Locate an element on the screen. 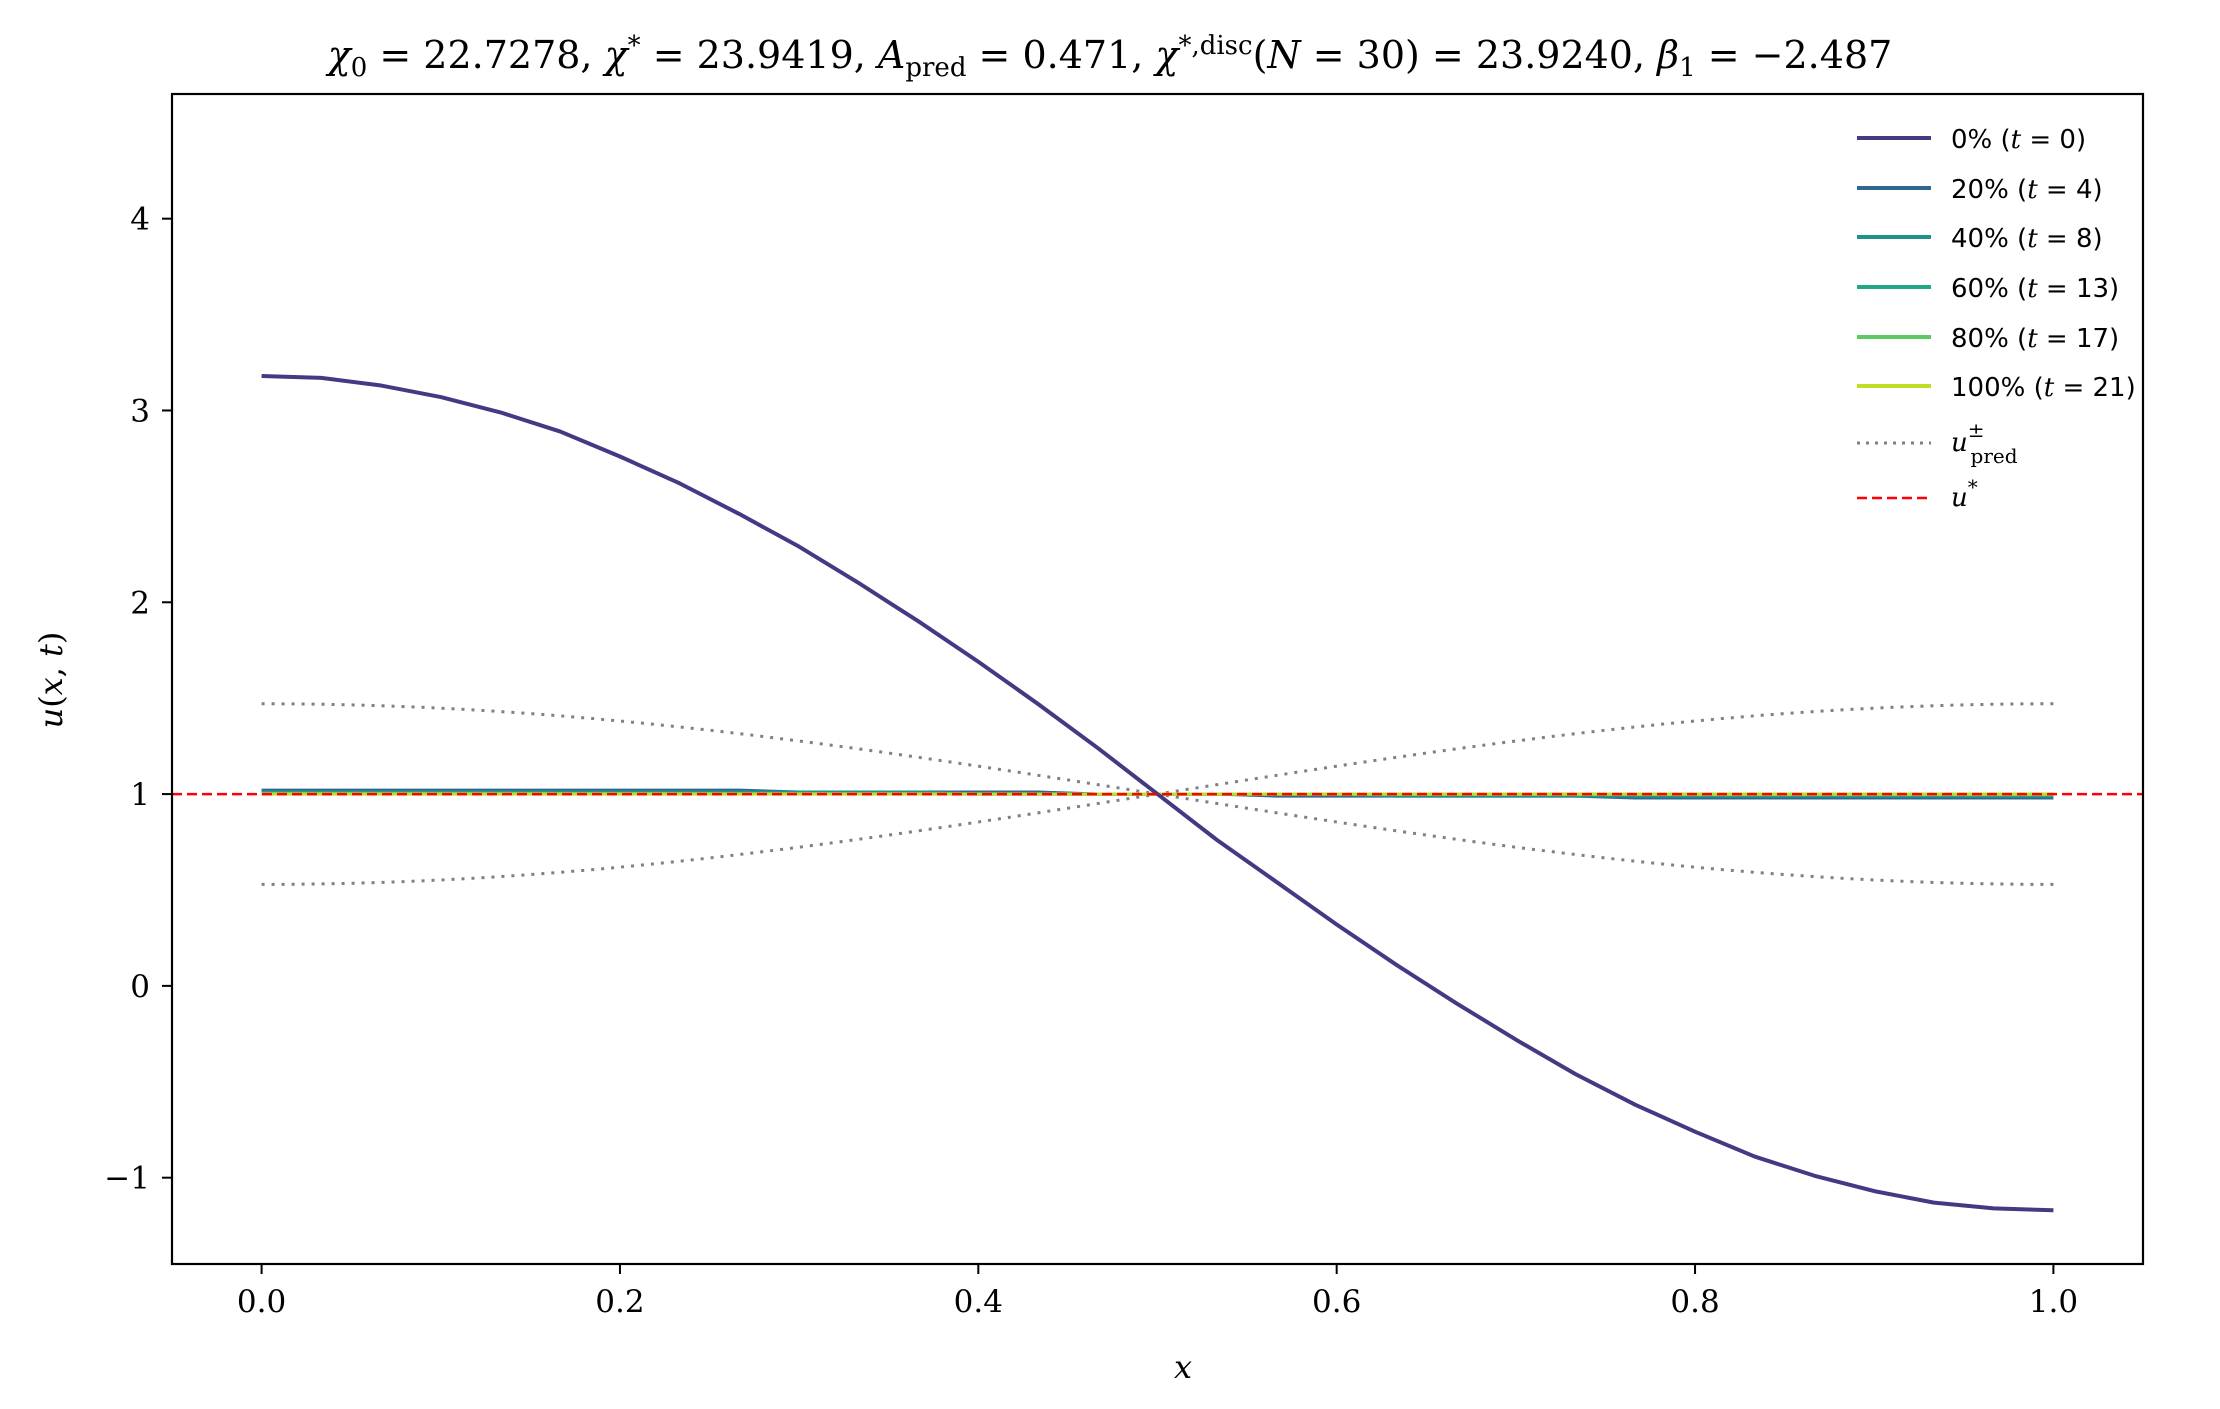  y-tick-label-3: 2 is located at coordinates (140, 603).